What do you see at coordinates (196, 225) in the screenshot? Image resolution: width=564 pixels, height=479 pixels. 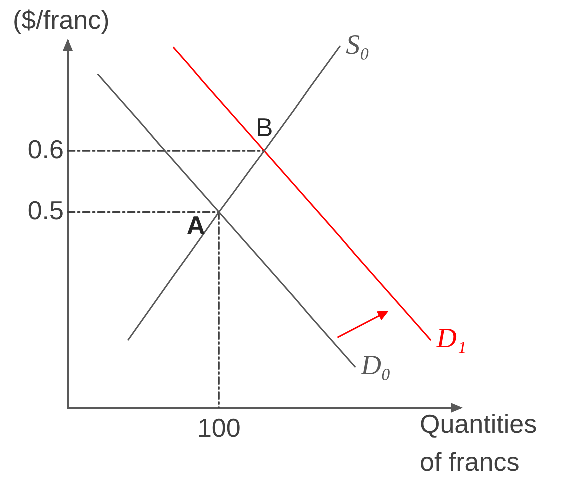 I see `annotation: A` at bounding box center [196, 225].